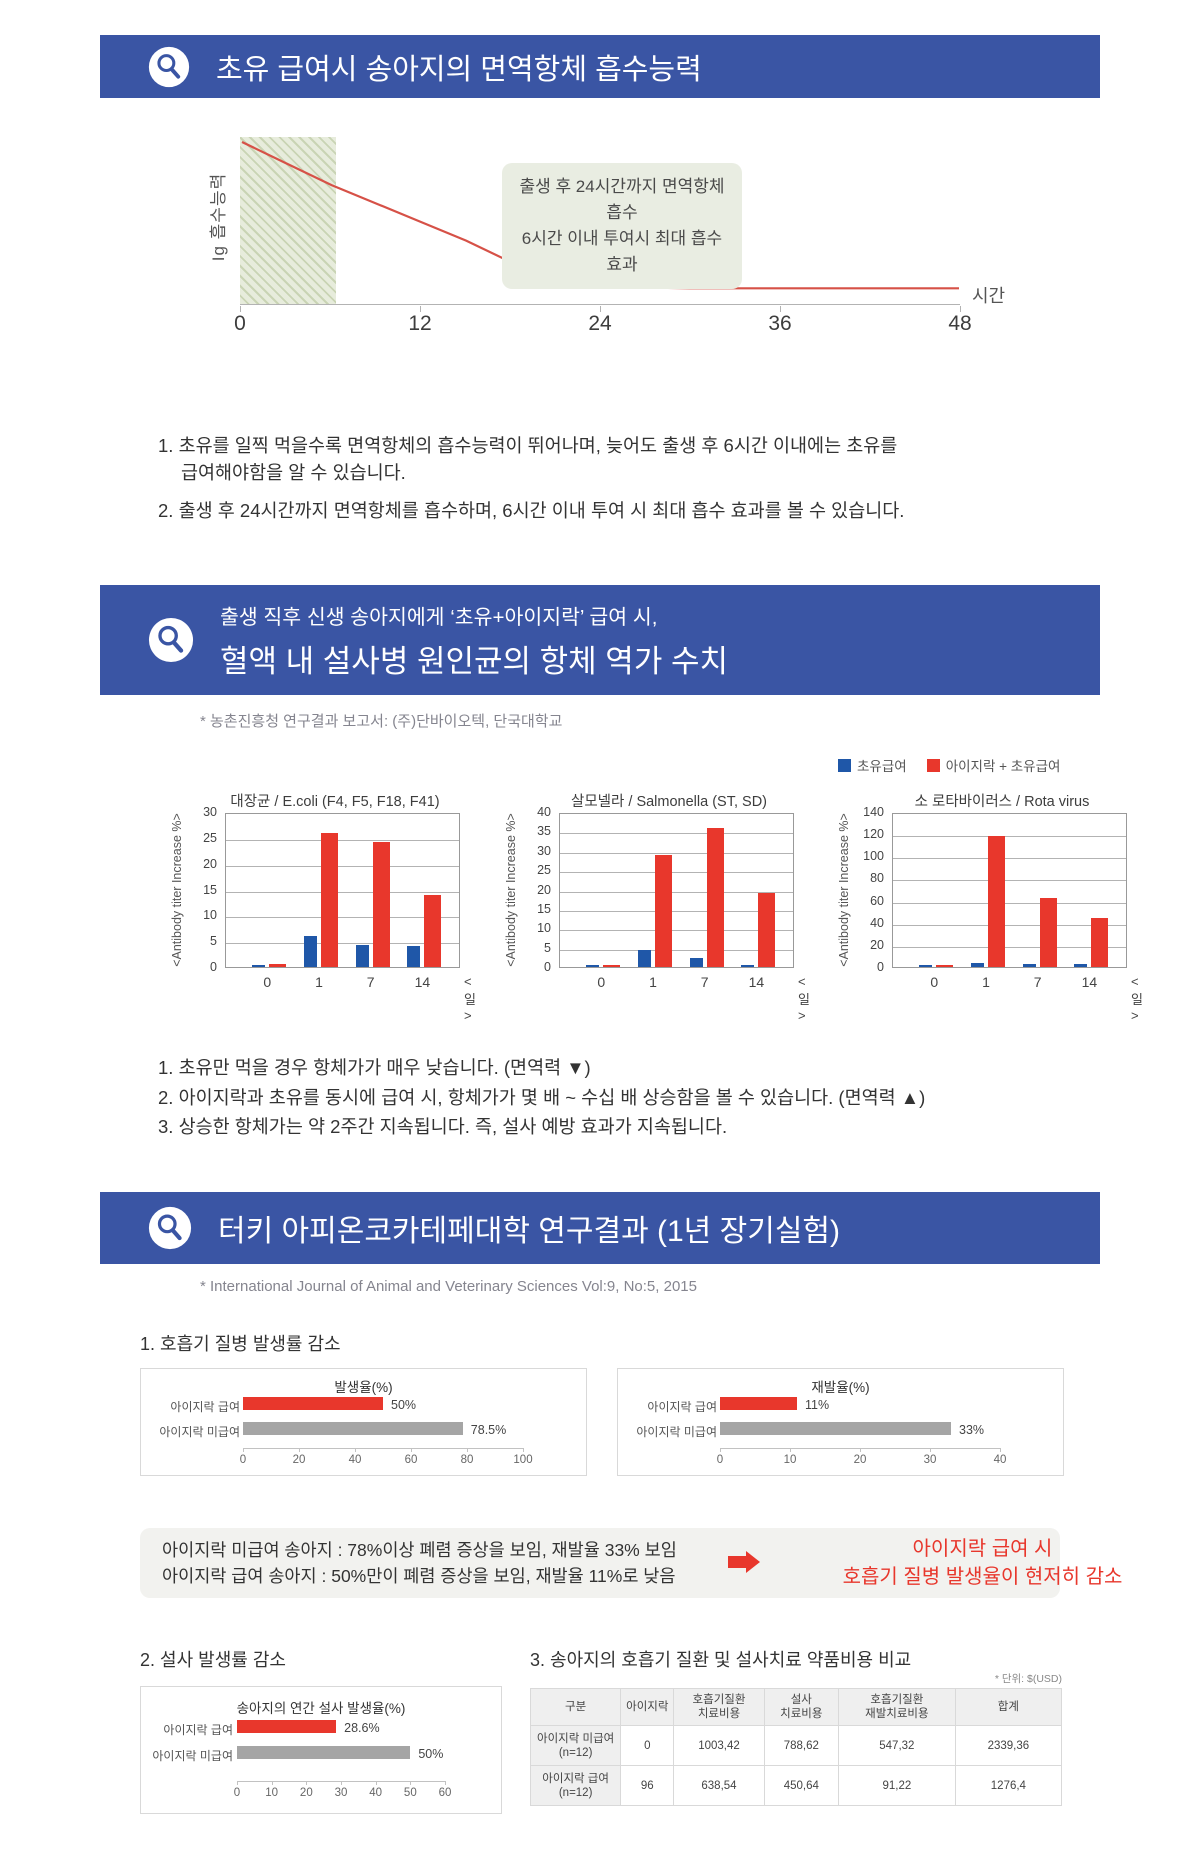 This screenshot has height=1850, width=1200. I want to click on chart-title: 송아지의 연간 설사 발생율(%), so click(321, 1708).